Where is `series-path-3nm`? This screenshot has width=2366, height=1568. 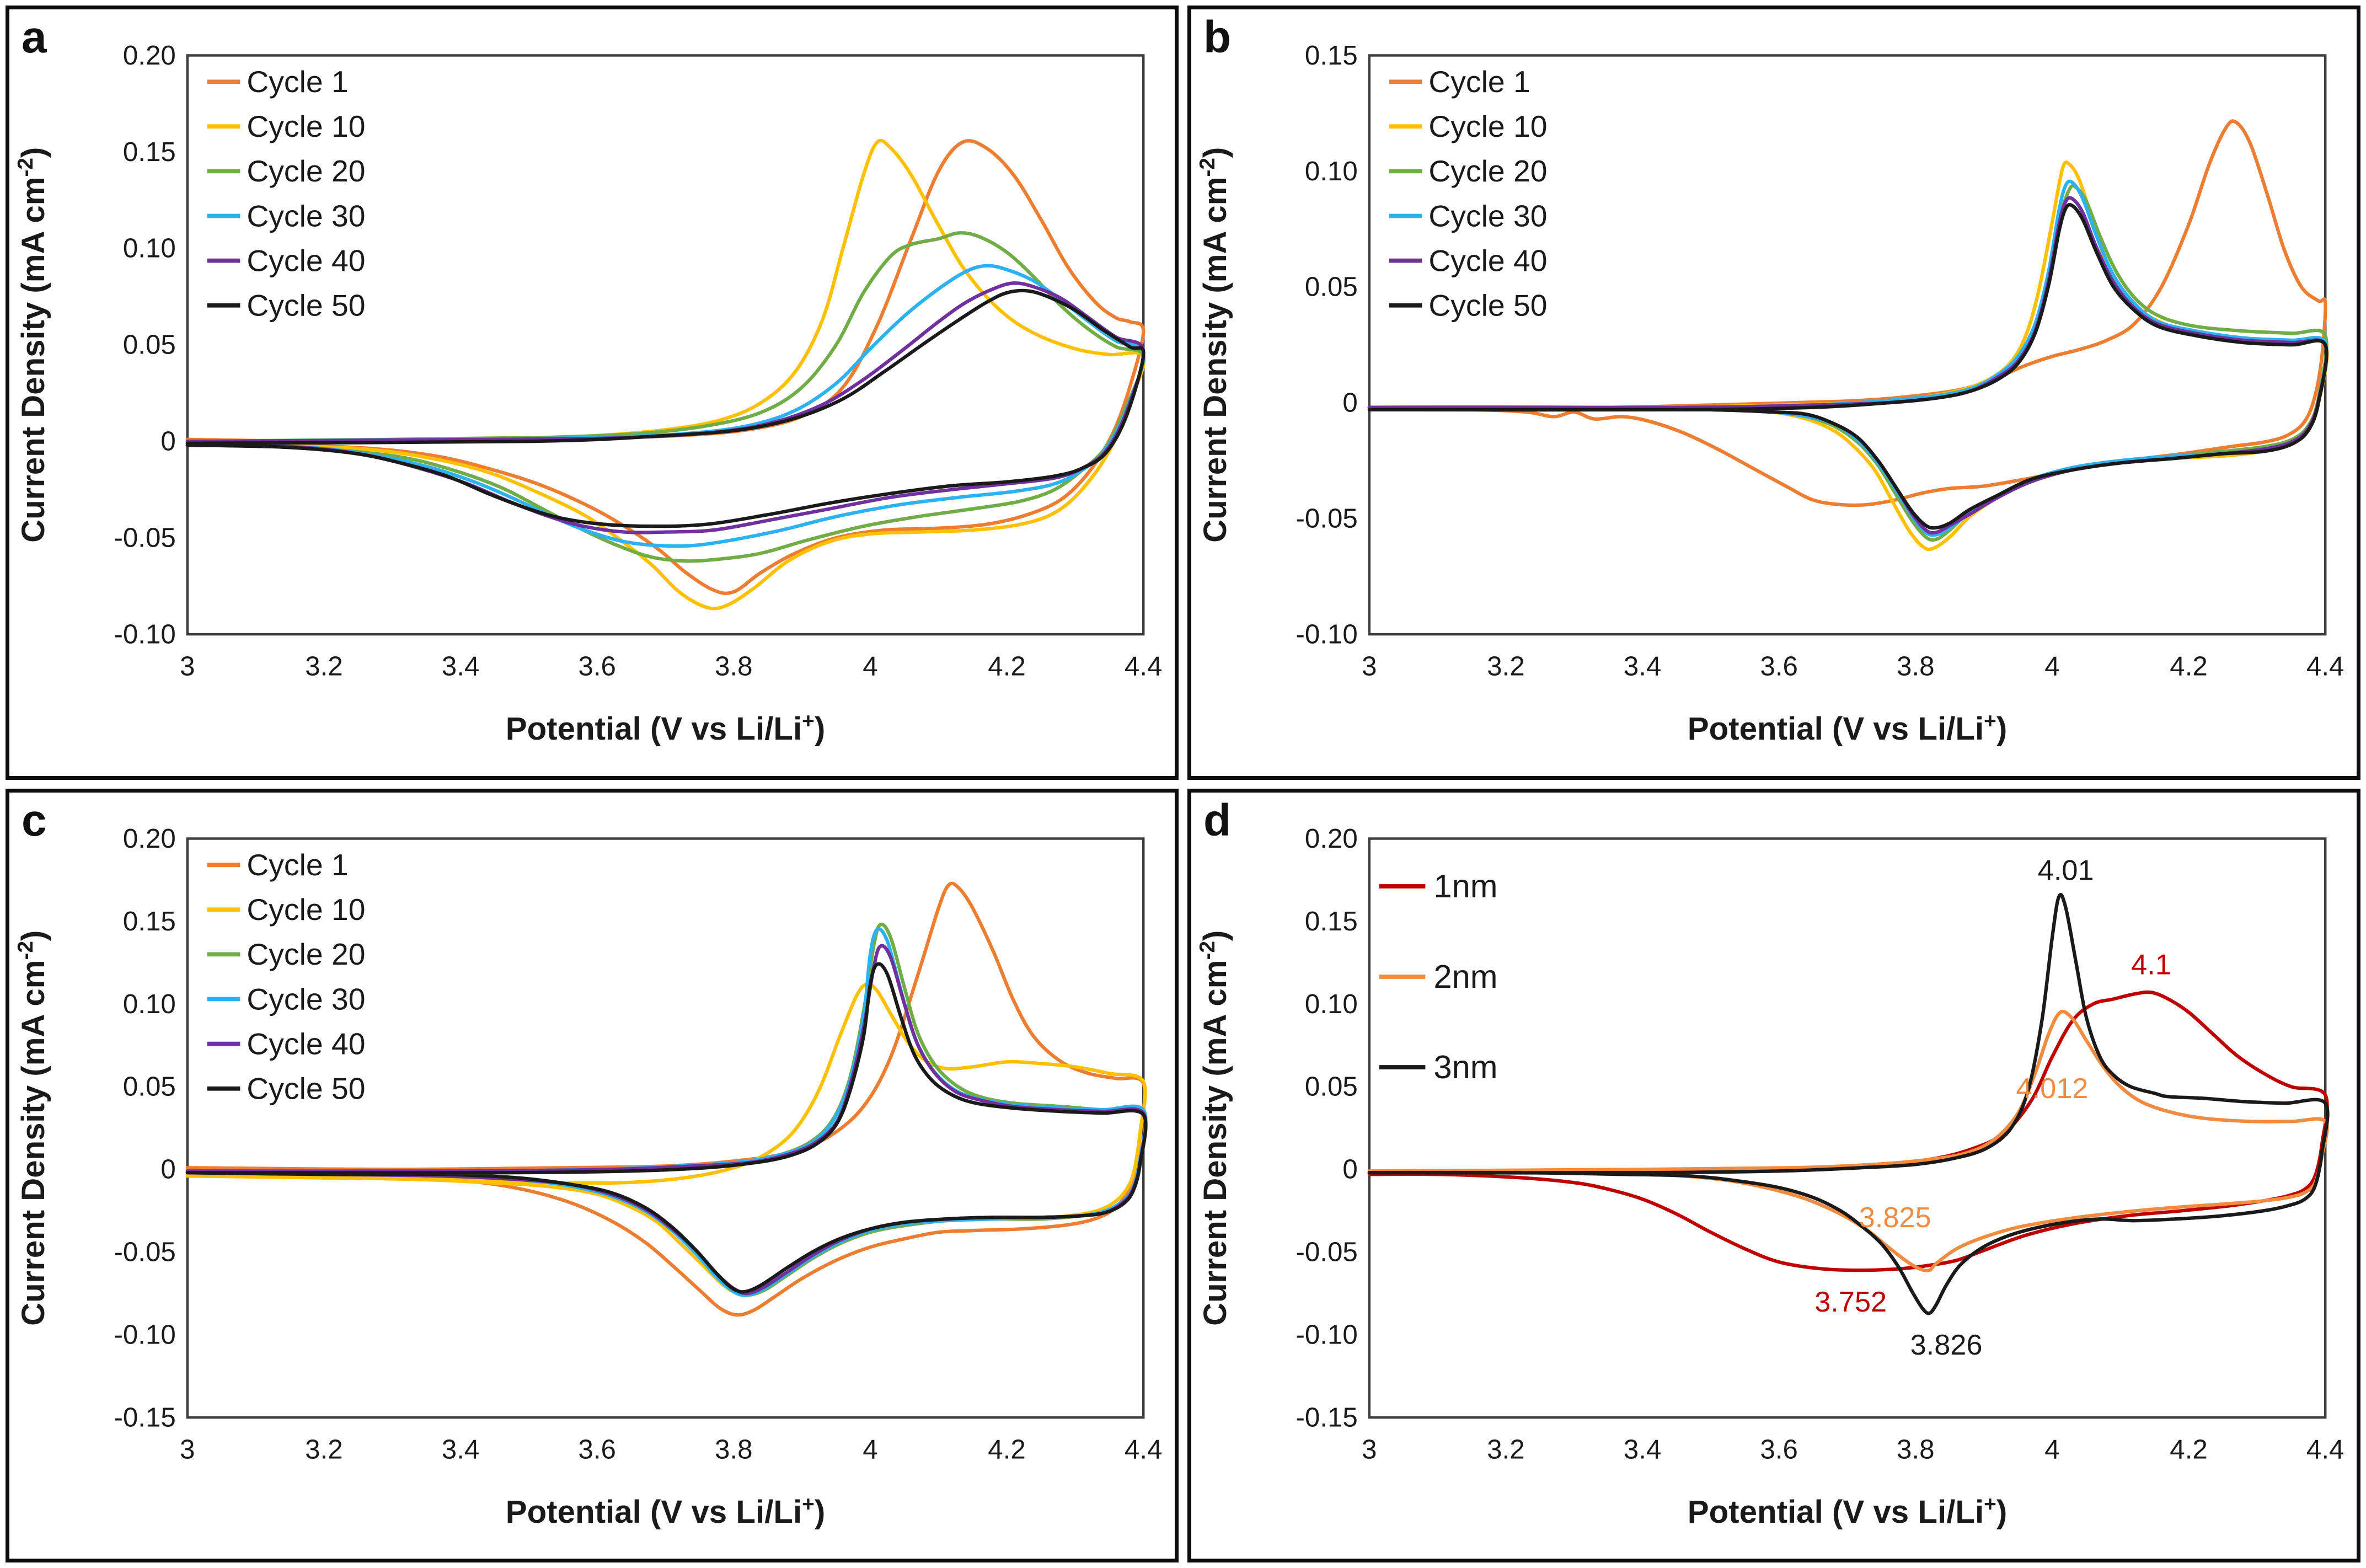 series-path-3nm is located at coordinates (1848, 1103).